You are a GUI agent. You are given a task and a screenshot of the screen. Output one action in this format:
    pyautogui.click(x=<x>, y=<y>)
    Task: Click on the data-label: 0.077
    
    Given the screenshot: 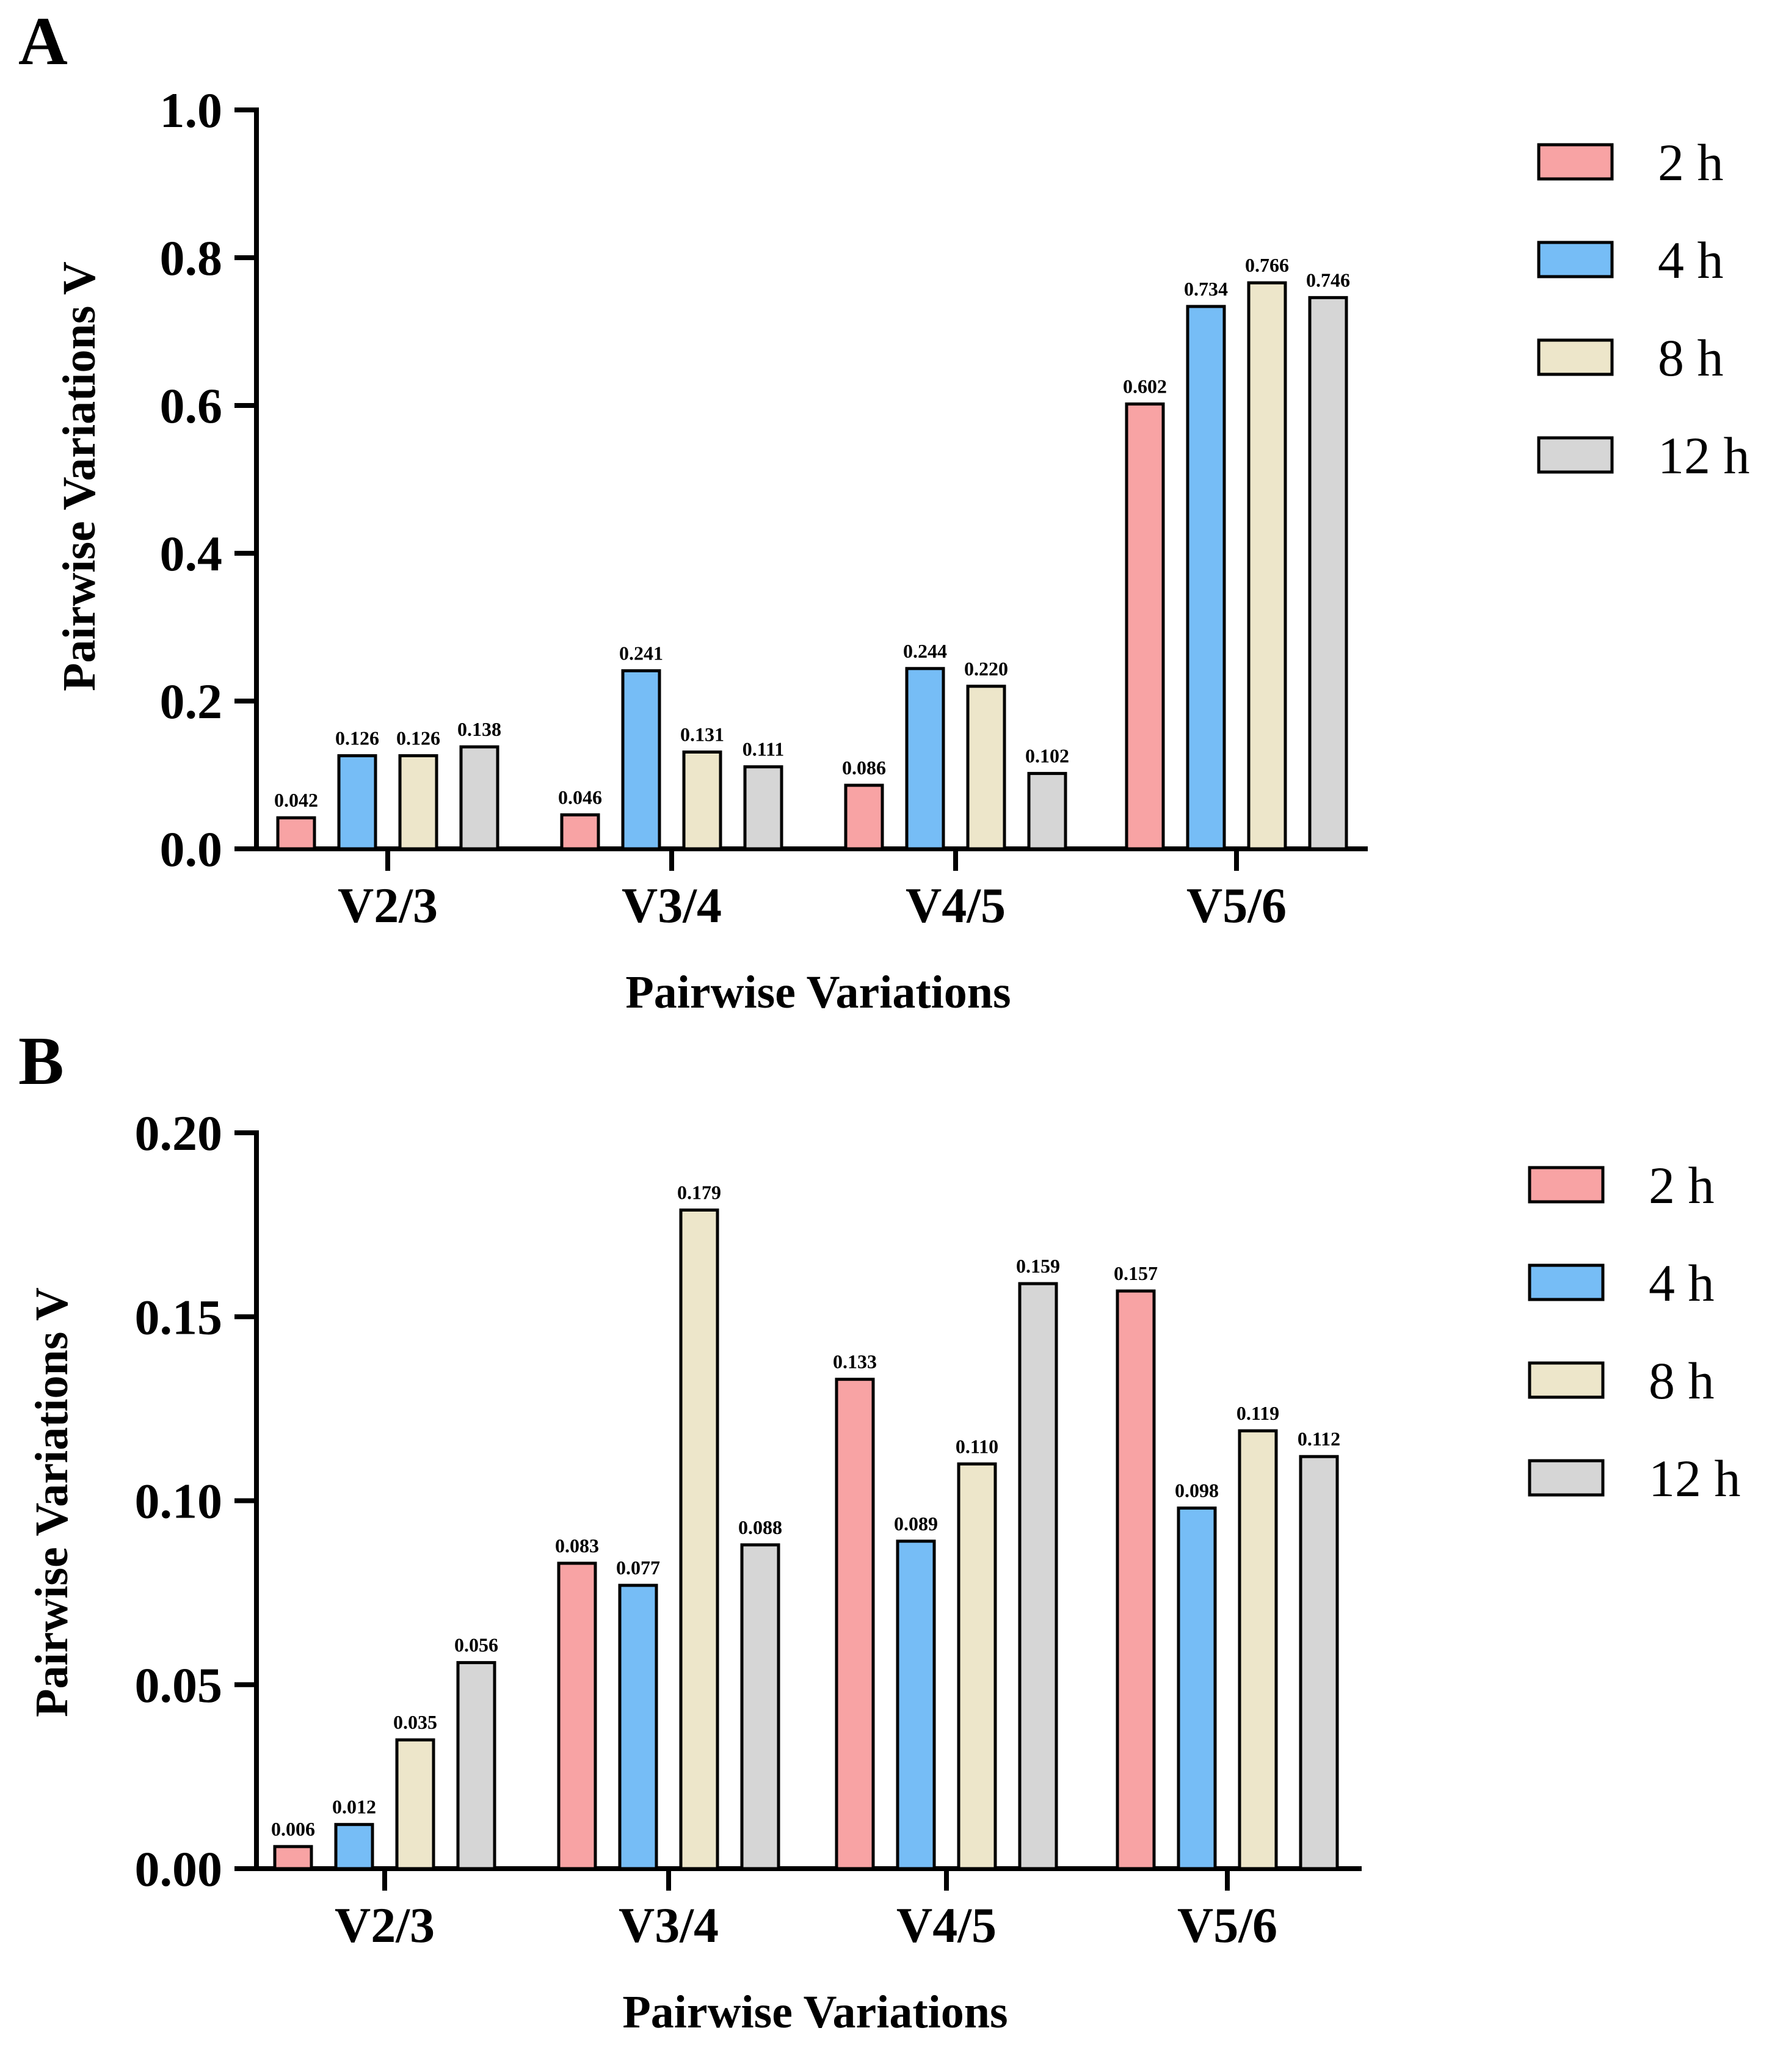 What is the action you would take?
    pyautogui.click(x=638, y=1568)
    